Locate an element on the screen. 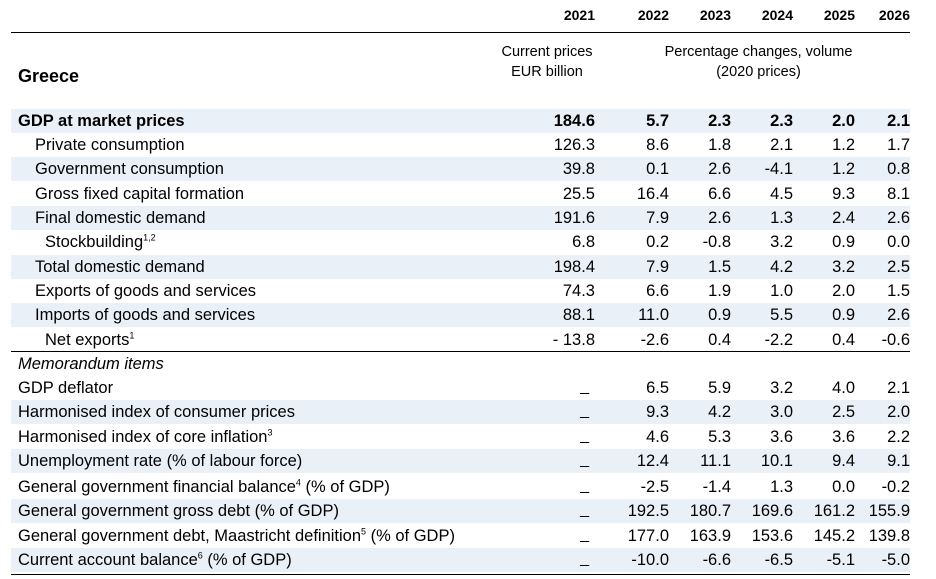  row-label-text: GDP at market prices is located at coordinates (101, 121).